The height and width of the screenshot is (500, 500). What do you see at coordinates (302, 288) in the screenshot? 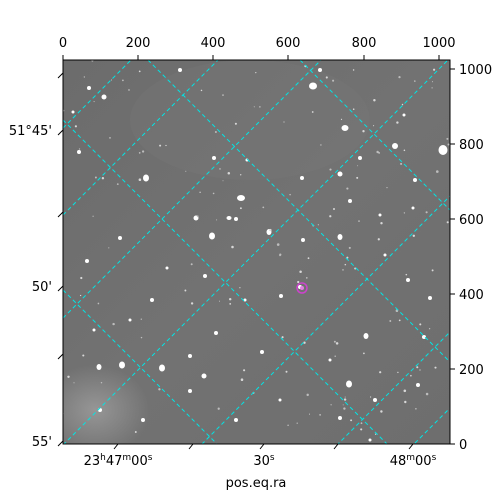
I see `source-marker` at bounding box center [302, 288].